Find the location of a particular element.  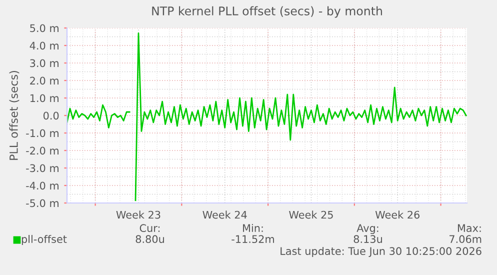

x-tick-label: Week 25 is located at coordinates (311, 214).